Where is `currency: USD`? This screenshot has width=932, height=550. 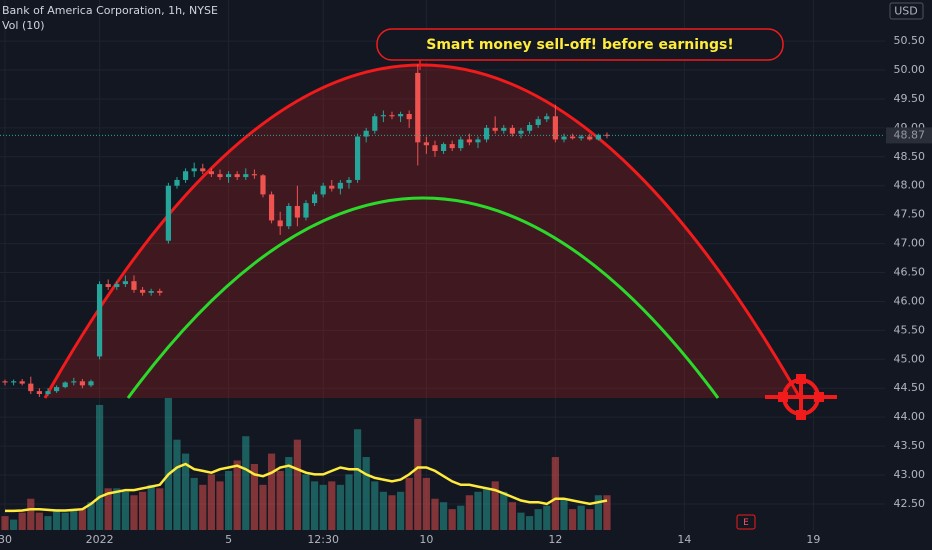 currency: USD is located at coordinates (906, 11).